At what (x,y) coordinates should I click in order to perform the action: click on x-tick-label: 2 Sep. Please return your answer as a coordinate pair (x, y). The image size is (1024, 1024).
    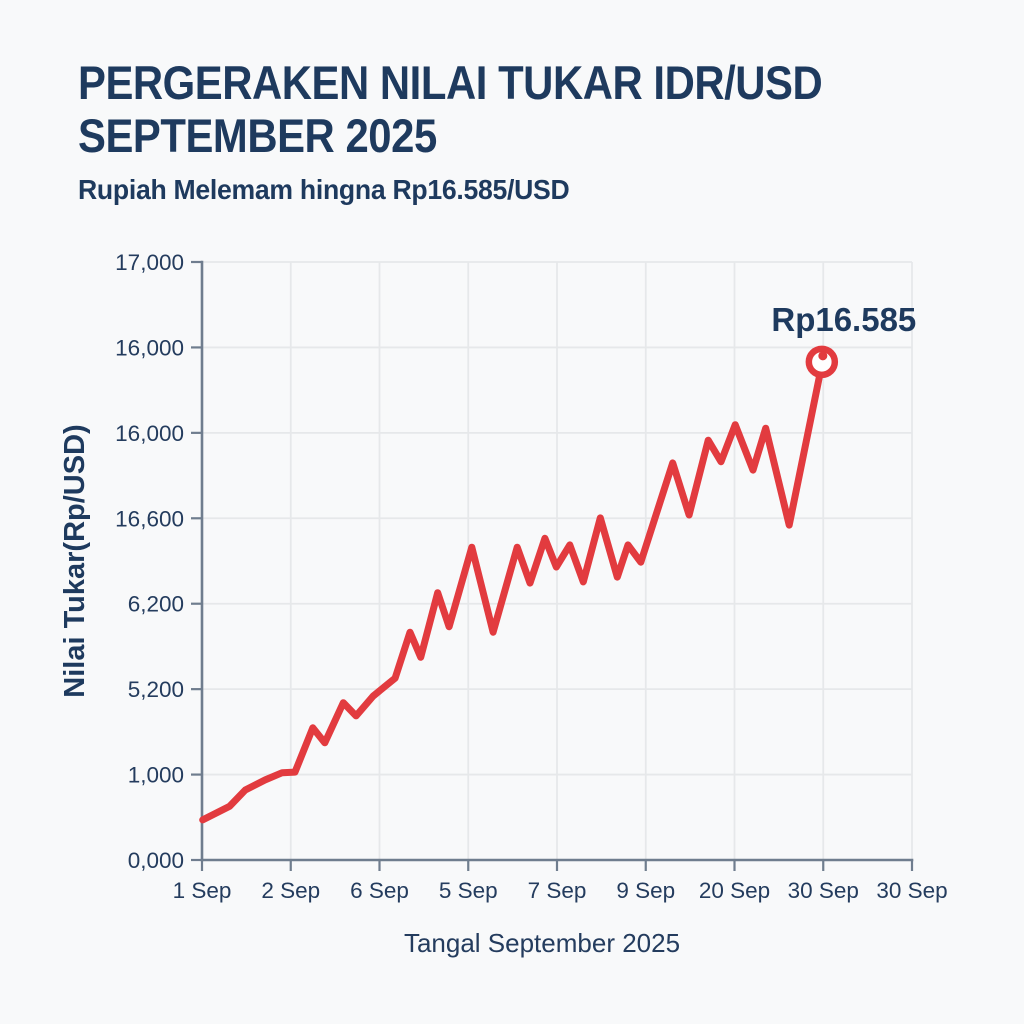
    Looking at the image, I should click on (290, 890).